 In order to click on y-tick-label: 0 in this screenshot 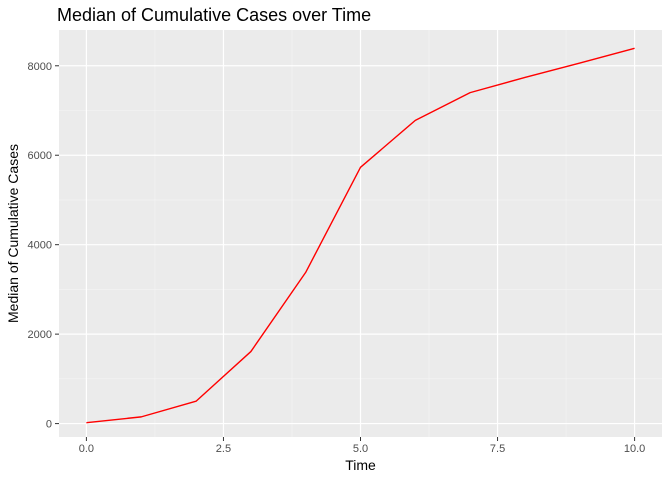, I will do `click(49, 425)`.